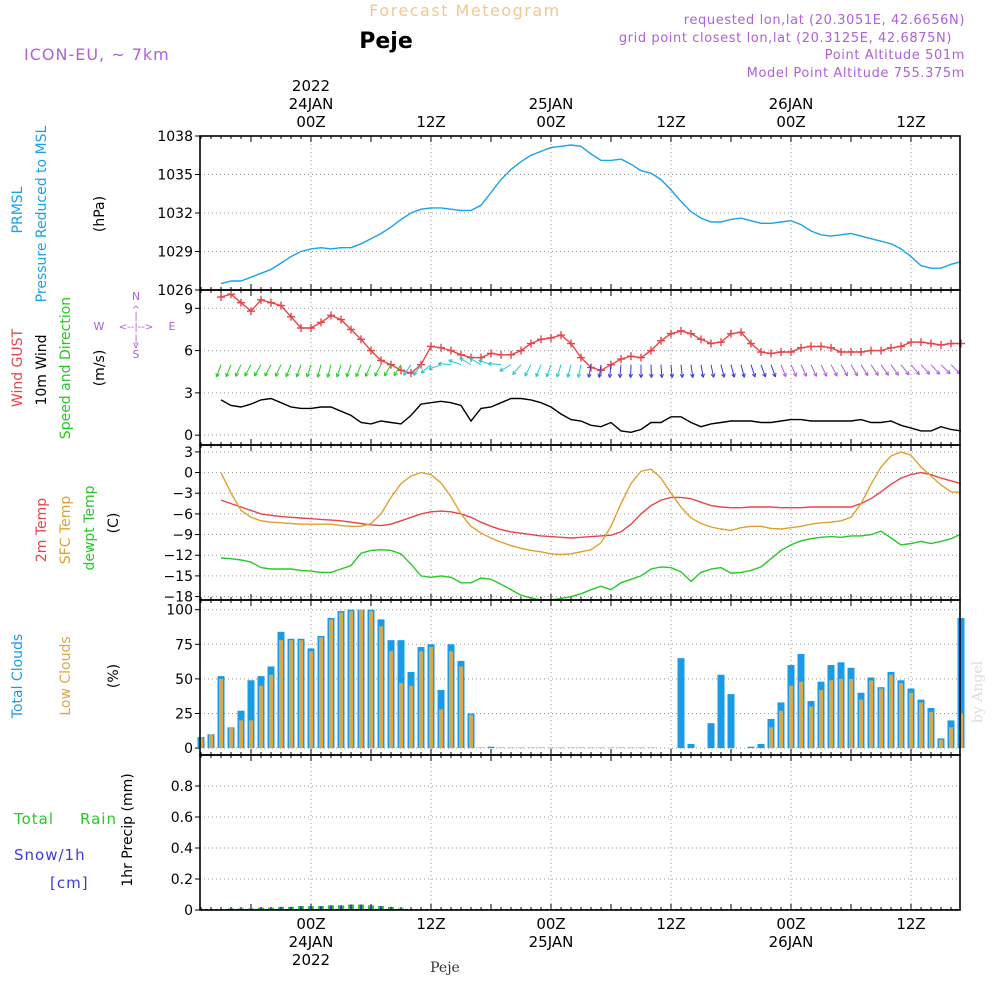  What do you see at coordinates (188, 436) in the screenshot?
I see `y-tick-label: 0` at bounding box center [188, 436].